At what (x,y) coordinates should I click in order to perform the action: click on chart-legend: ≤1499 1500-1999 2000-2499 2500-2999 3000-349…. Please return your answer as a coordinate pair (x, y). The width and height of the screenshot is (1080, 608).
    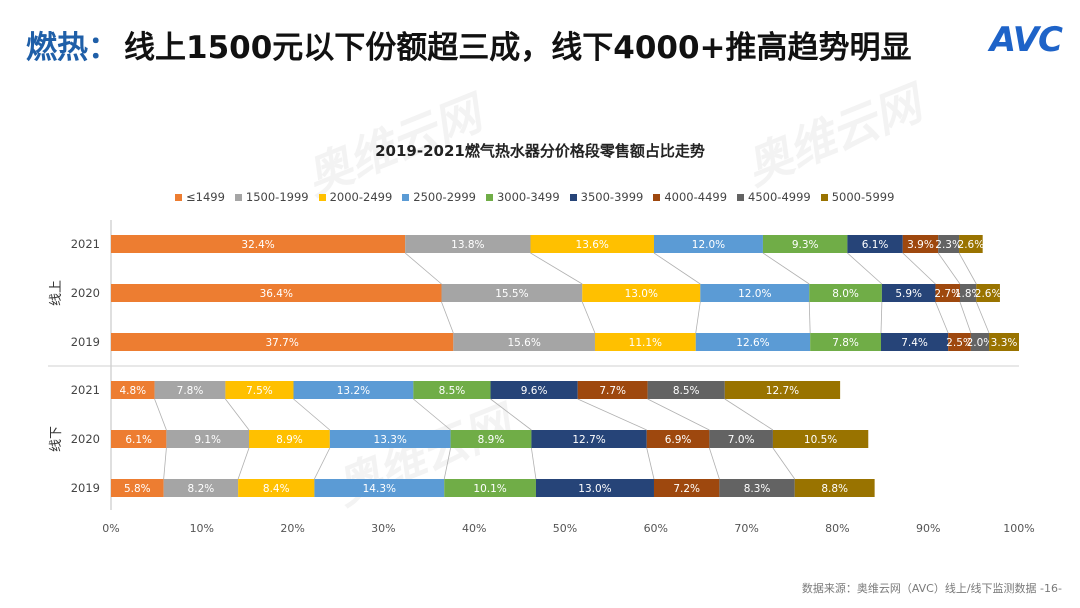
    Looking at the image, I should click on (539, 197).